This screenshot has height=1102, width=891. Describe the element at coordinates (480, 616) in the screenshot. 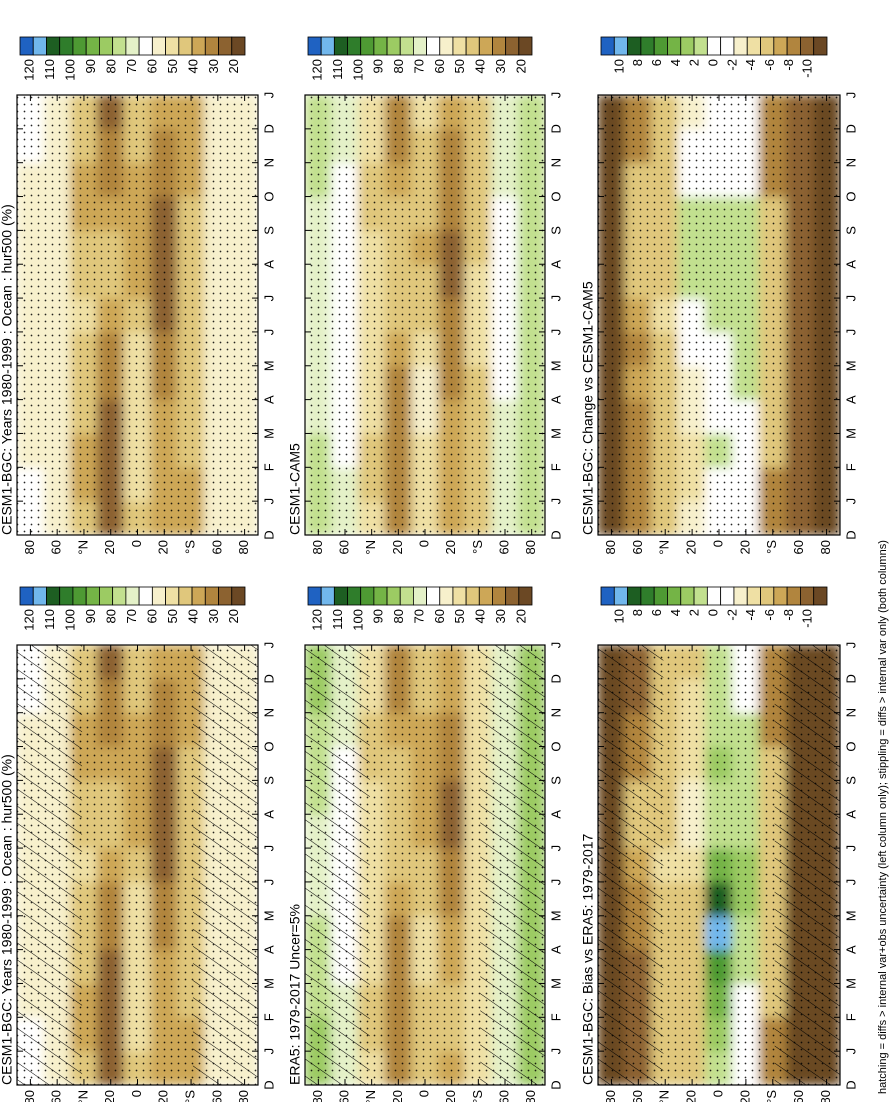

I see `colorbar-label: 40` at that location.